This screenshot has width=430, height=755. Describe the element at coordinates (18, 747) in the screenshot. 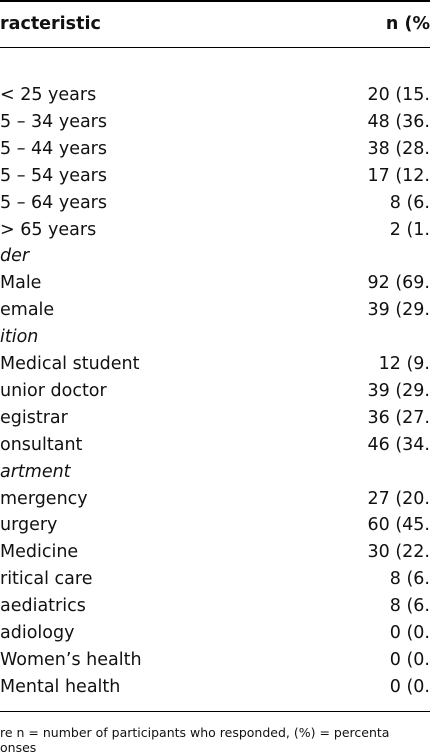

I see `footnote: onses` at that location.